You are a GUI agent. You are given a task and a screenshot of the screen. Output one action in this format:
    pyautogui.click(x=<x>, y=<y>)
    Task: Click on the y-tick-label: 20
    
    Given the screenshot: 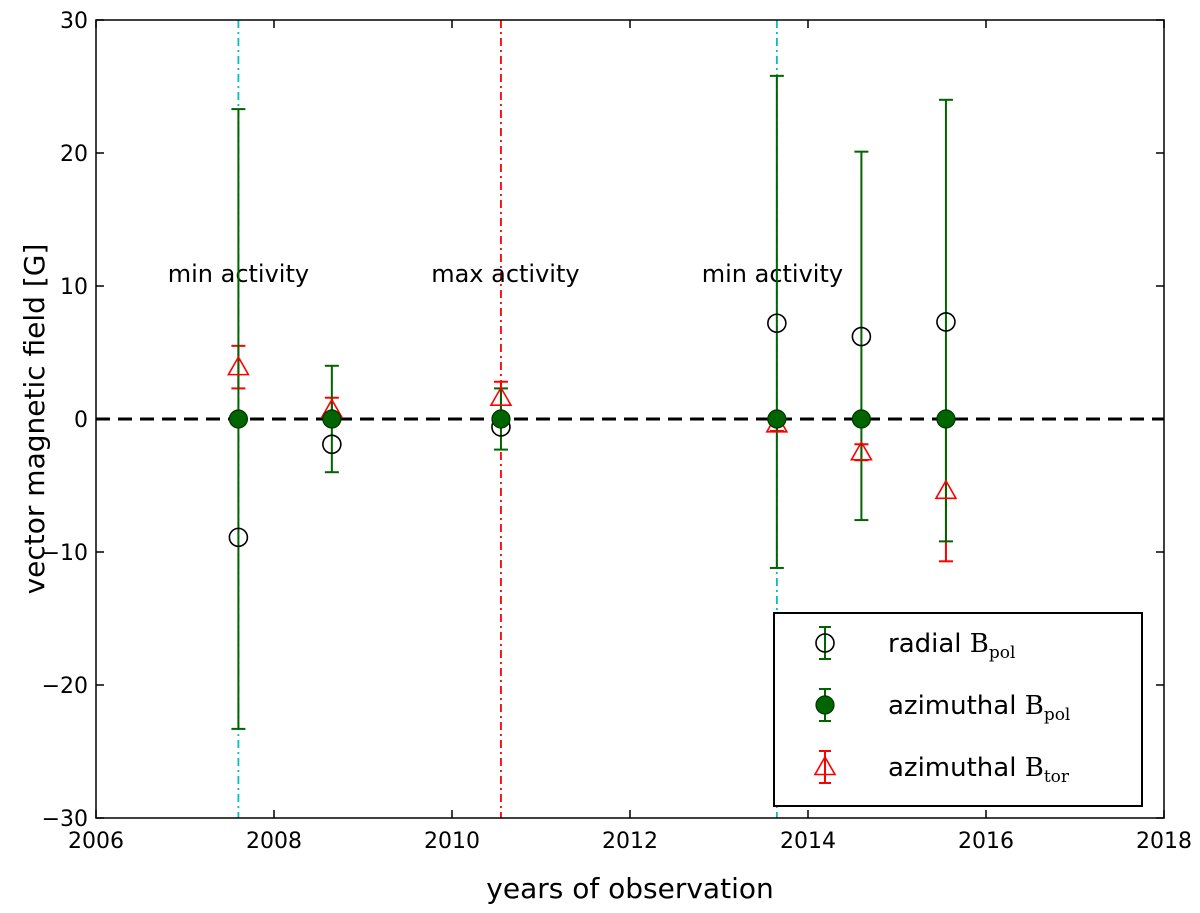 What is the action you would take?
    pyautogui.click(x=74, y=154)
    